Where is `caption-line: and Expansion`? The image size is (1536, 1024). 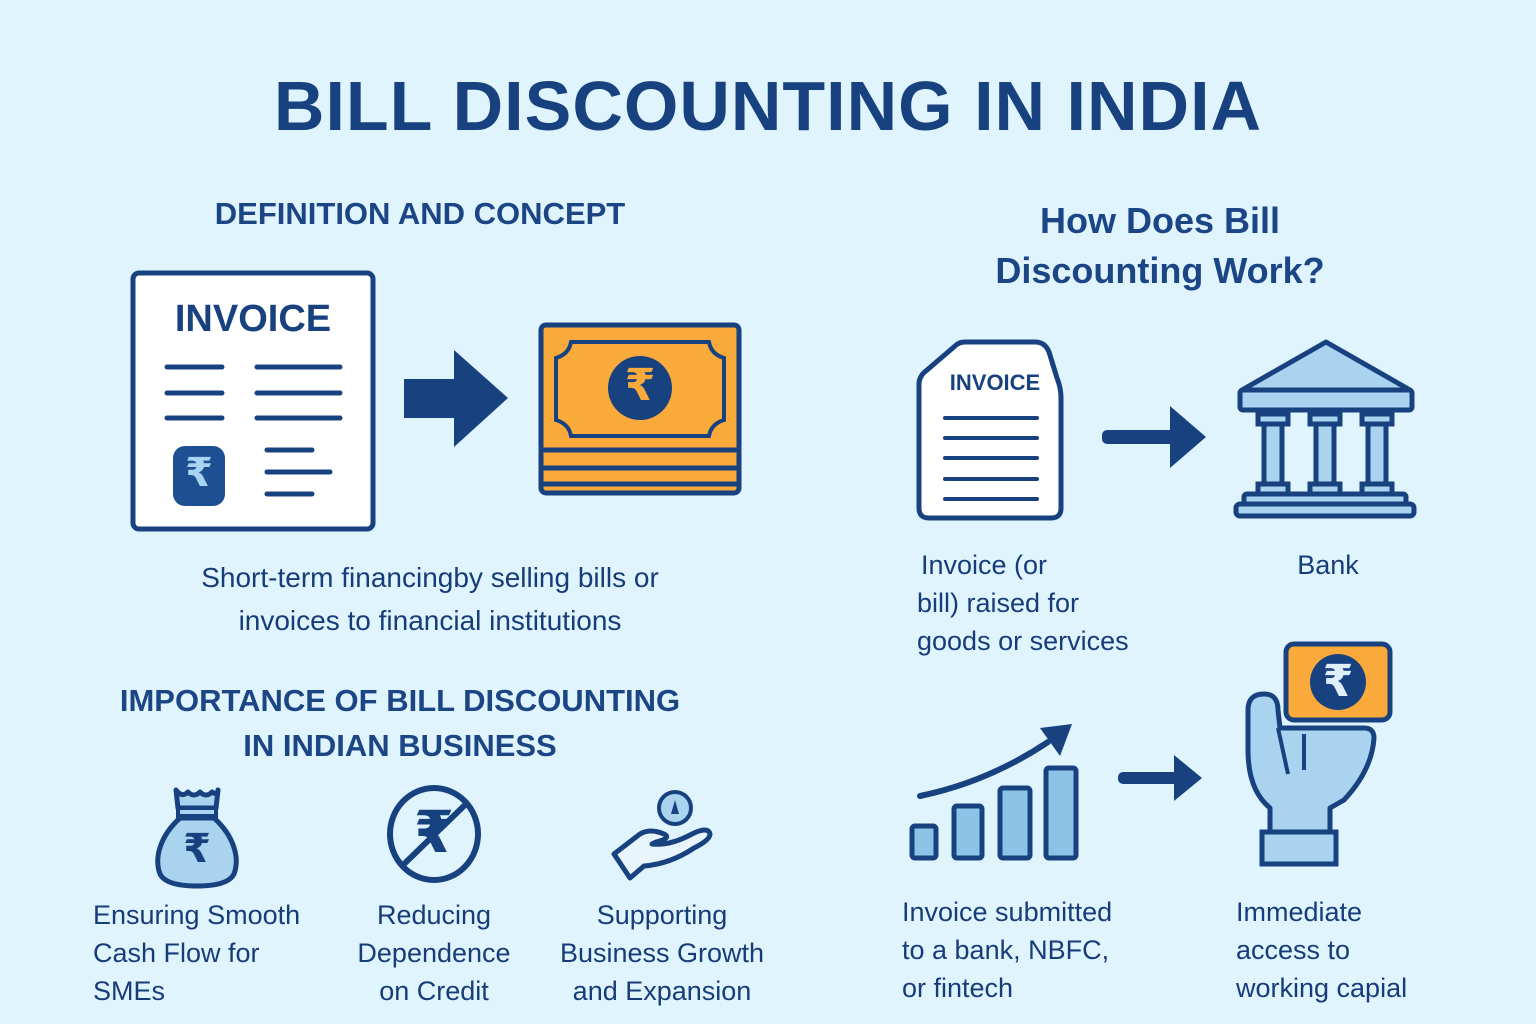
caption-line: and Expansion is located at coordinates (662, 991).